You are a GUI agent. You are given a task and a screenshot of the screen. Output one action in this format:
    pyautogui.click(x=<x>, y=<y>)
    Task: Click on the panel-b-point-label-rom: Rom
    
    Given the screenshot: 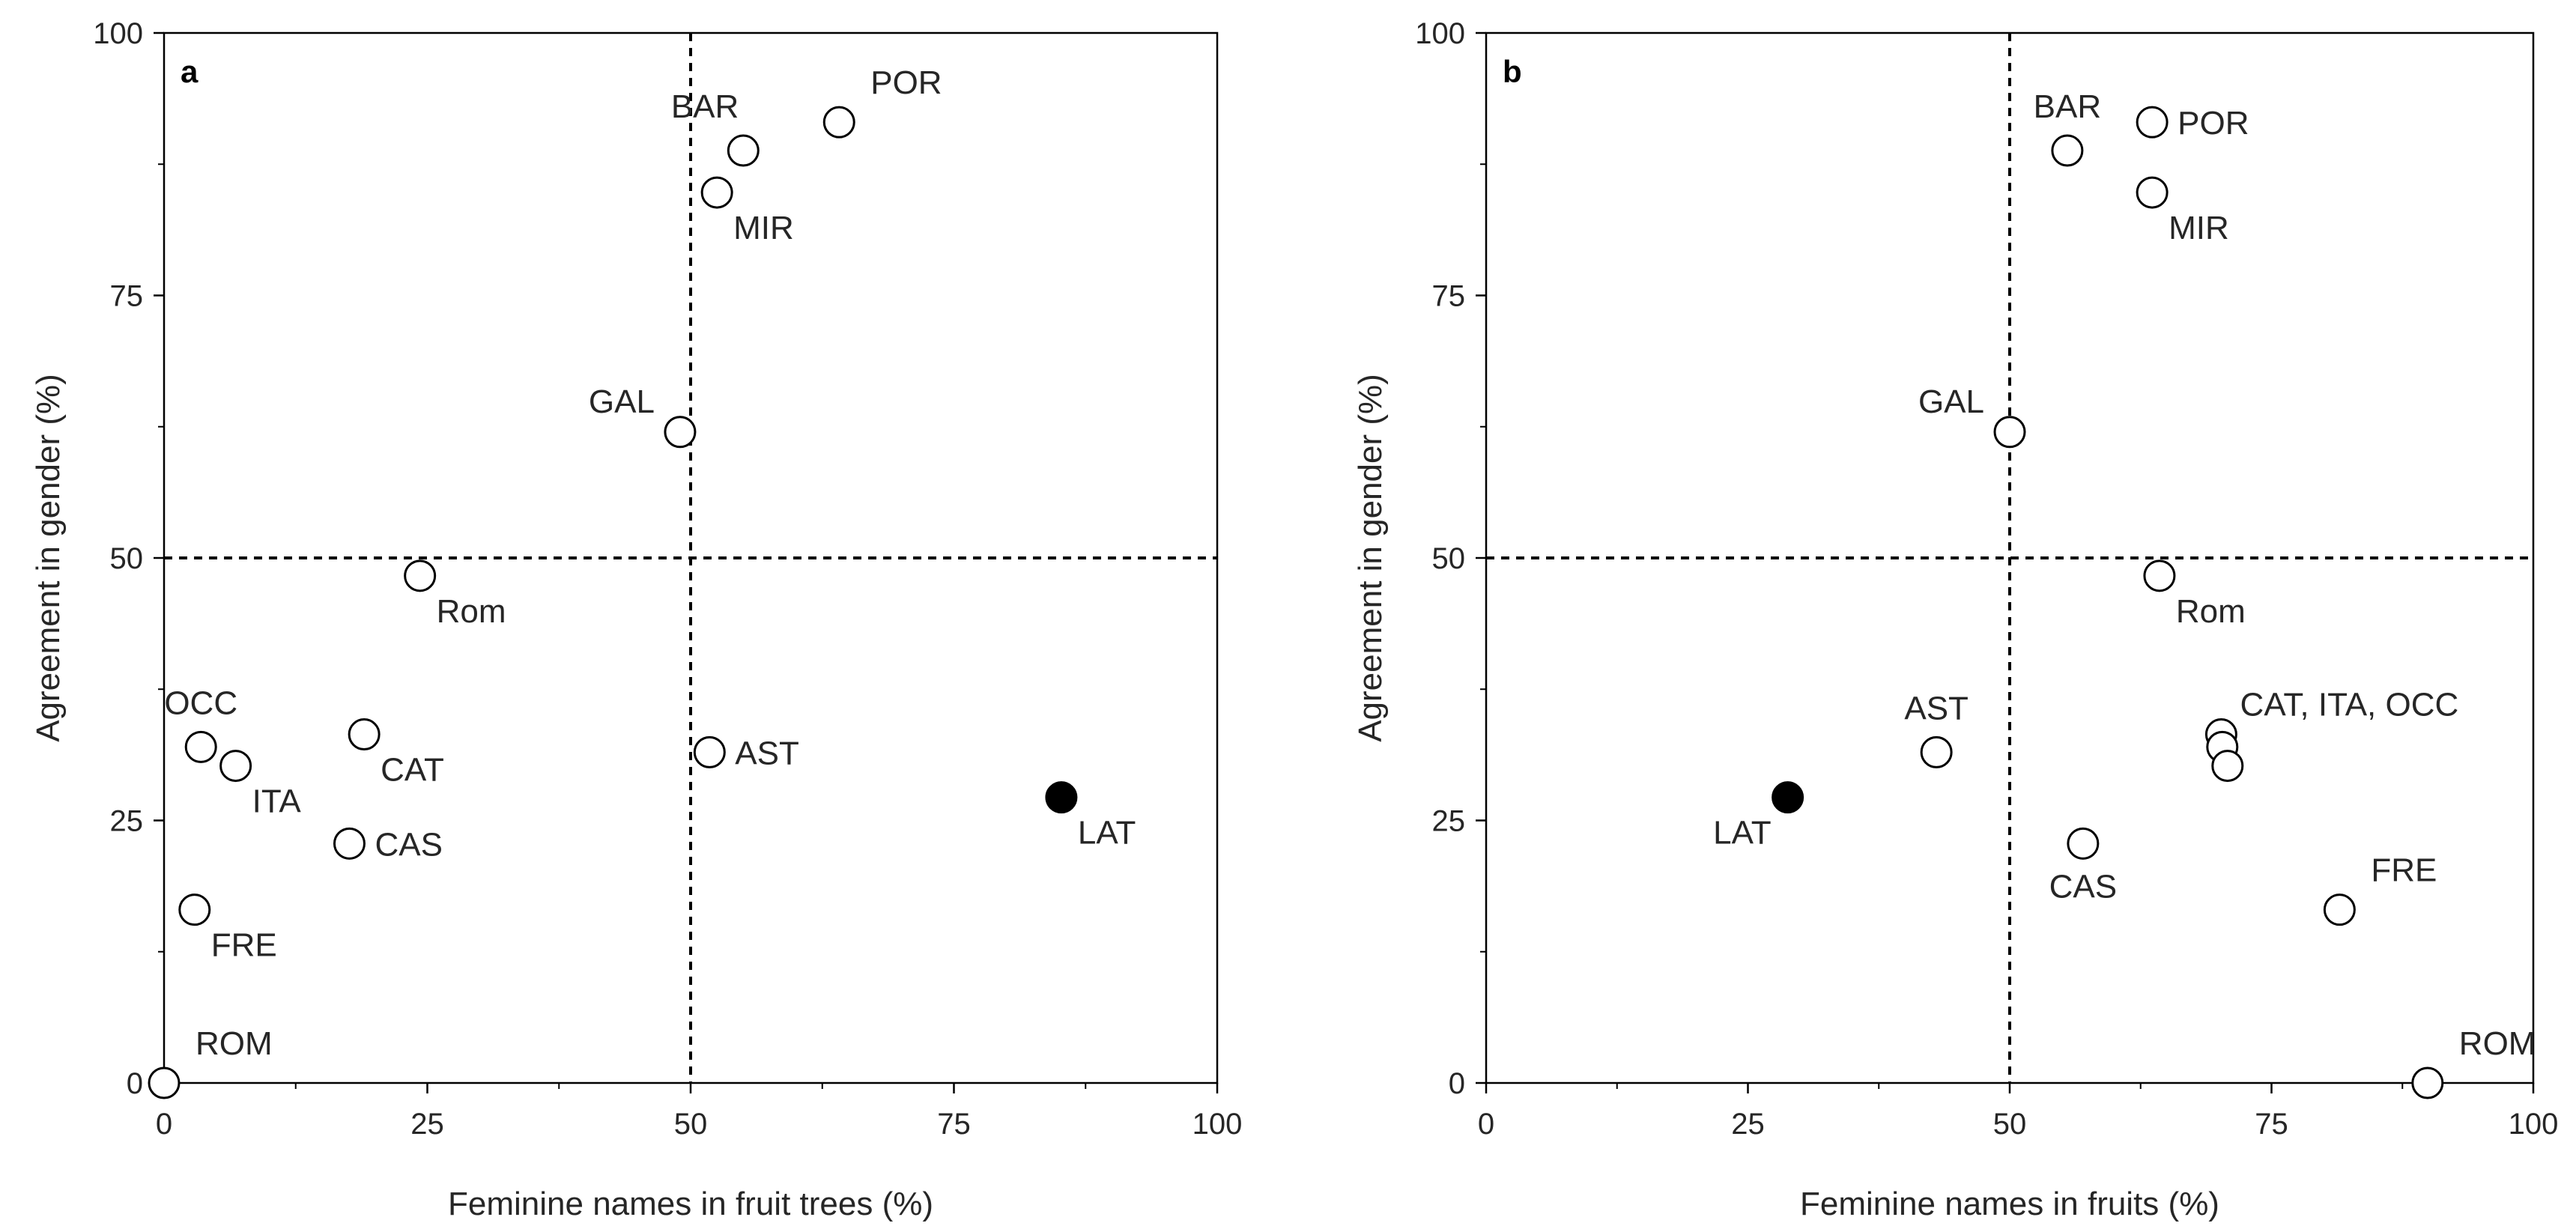 What is the action you would take?
    pyautogui.click(x=2211, y=611)
    